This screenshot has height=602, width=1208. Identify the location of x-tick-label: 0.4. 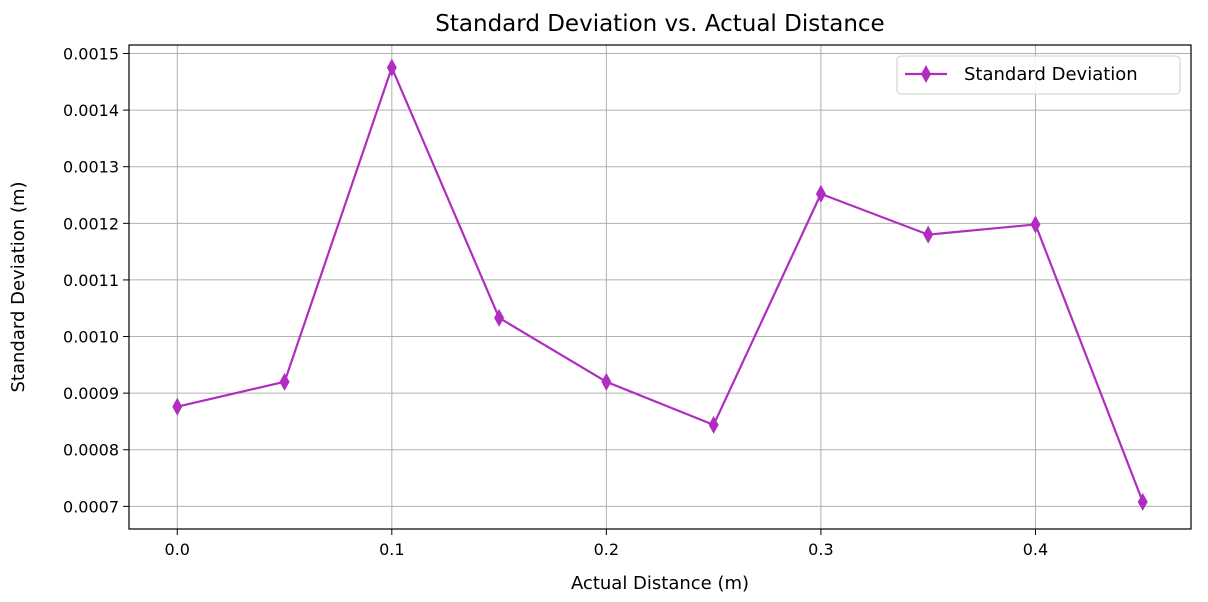
(1035, 549).